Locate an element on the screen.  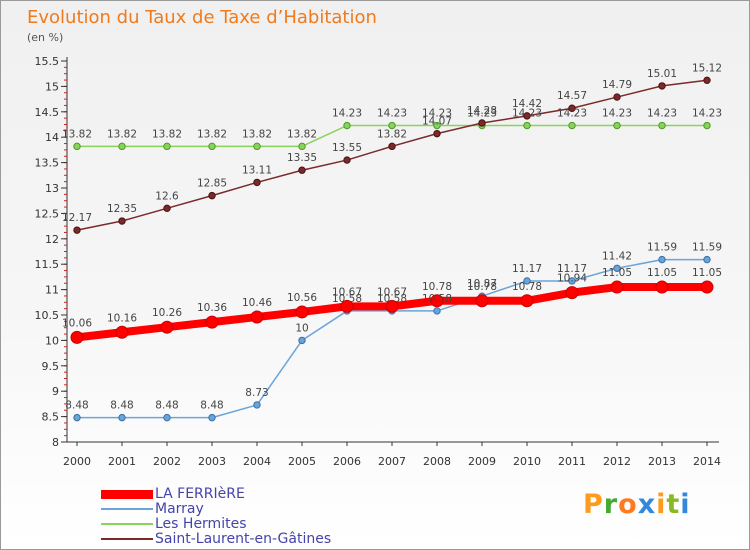
y-tick-label: 13 is located at coordinates (52, 188).